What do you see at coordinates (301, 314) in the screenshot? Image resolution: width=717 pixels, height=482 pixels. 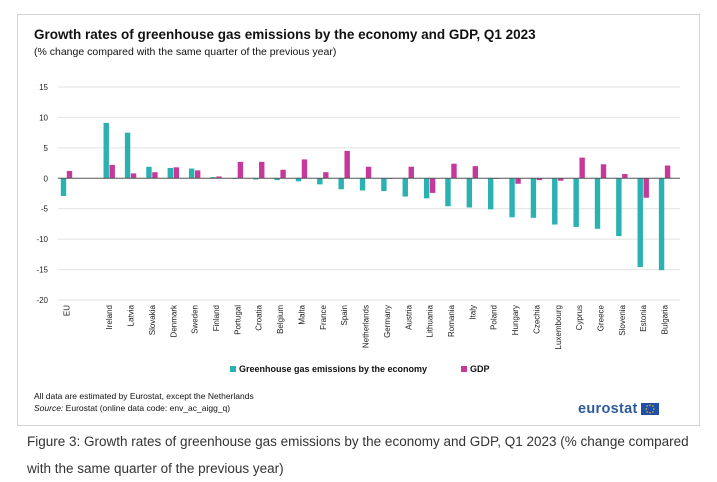 I see `x-tick-label: Malta` at bounding box center [301, 314].